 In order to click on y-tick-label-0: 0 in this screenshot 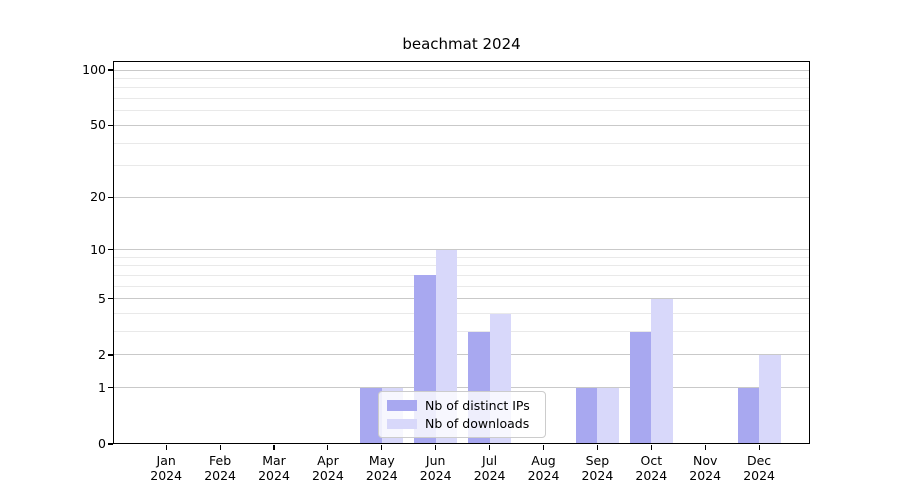, I will do `click(102, 443)`.